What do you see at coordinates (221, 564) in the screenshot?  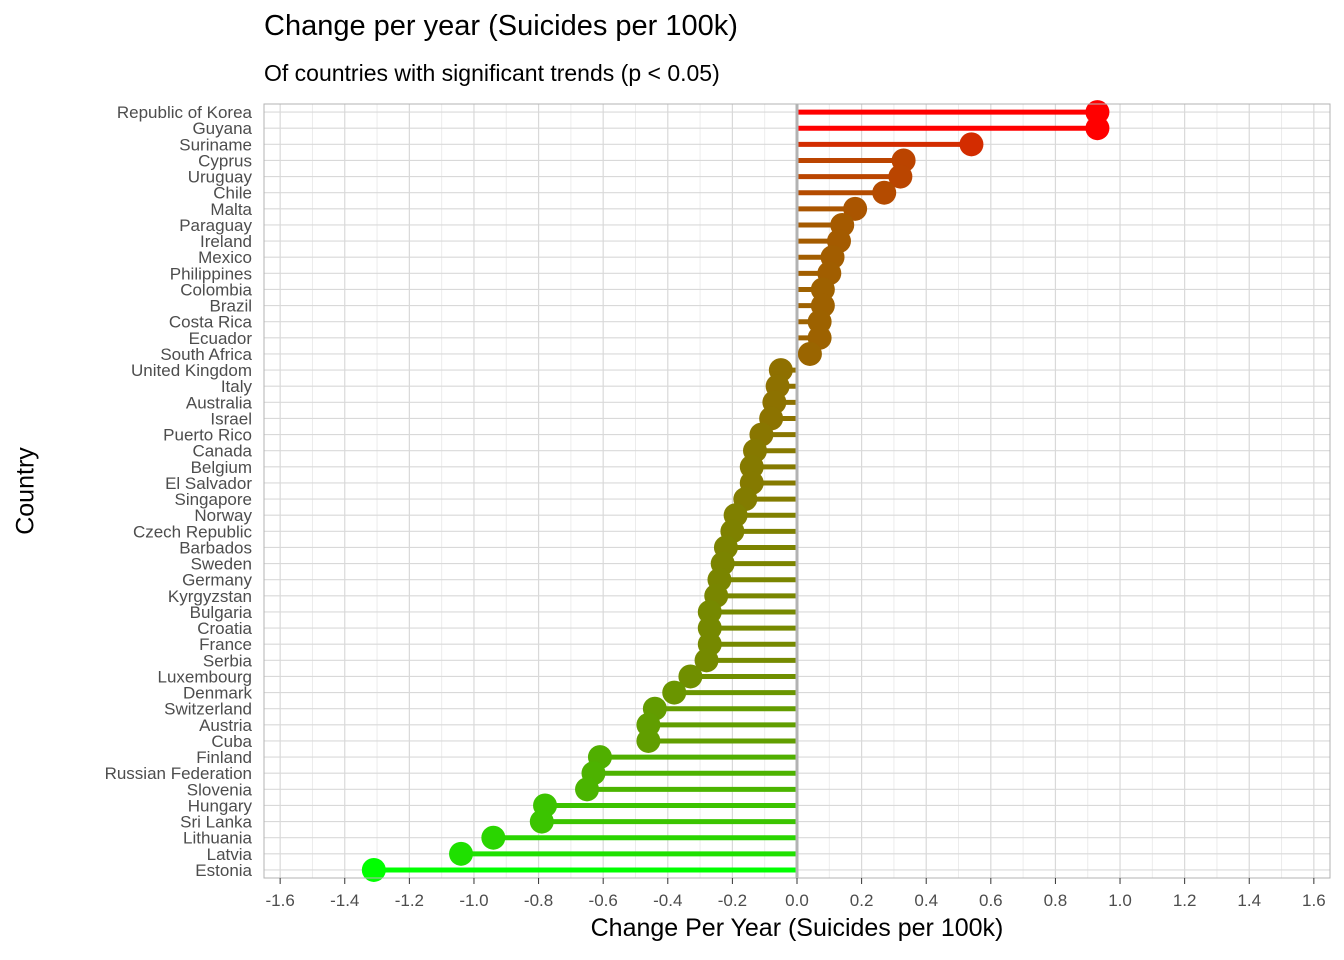 I see `y-tick-label: Sweden` at bounding box center [221, 564].